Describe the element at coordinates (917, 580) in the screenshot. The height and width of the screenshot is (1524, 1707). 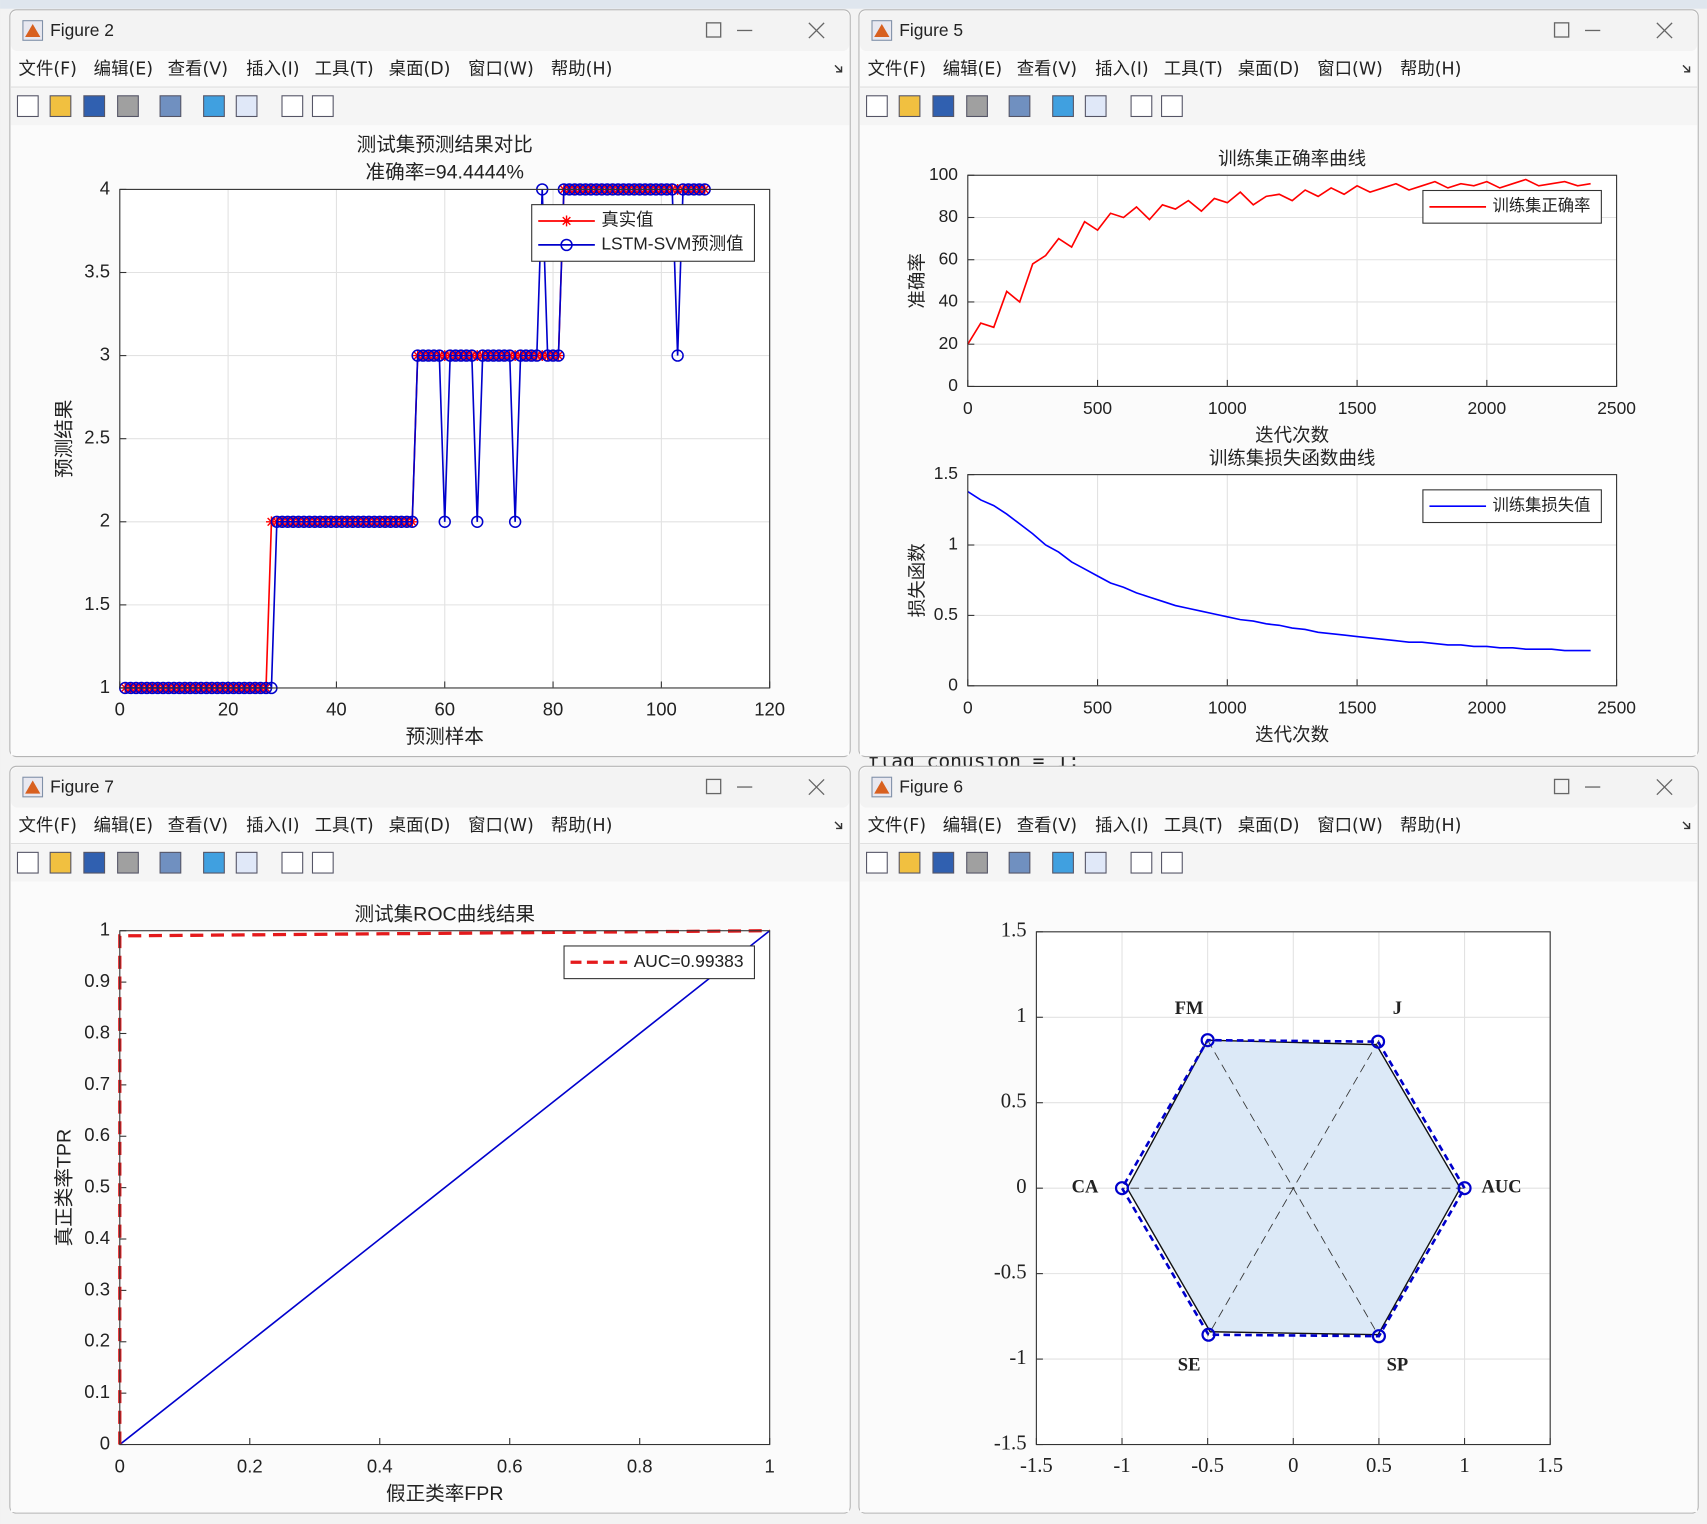
I see `y-axis-label: 损失函数` at that location.